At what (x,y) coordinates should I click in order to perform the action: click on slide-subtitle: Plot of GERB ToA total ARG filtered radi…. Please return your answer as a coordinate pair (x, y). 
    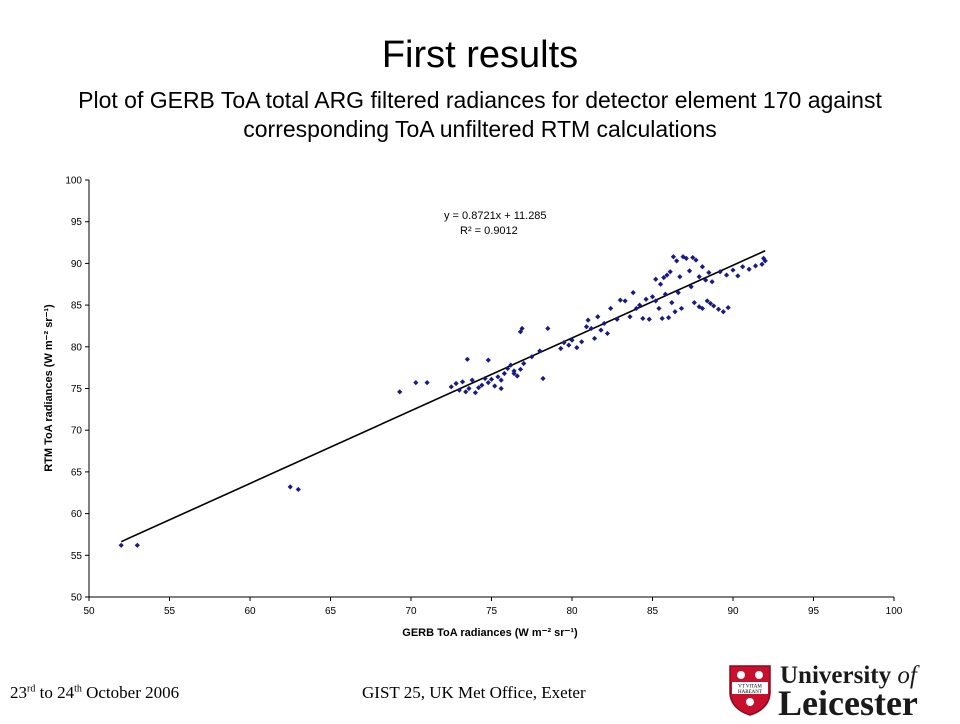
    Looking at the image, I should click on (480, 114).